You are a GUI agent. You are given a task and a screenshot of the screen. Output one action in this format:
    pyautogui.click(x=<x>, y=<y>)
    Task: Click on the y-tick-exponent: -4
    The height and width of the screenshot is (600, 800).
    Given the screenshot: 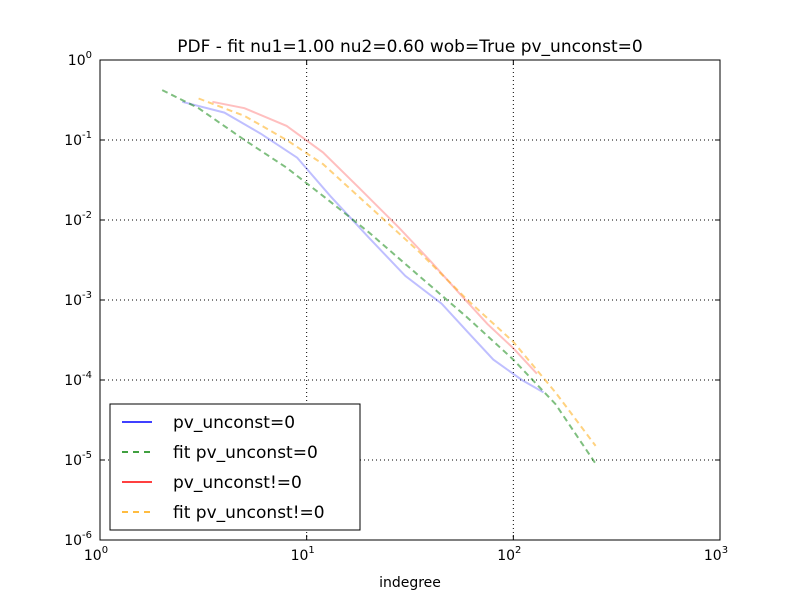 What is the action you would take?
    pyautogui.click(x=87, y=375)
    